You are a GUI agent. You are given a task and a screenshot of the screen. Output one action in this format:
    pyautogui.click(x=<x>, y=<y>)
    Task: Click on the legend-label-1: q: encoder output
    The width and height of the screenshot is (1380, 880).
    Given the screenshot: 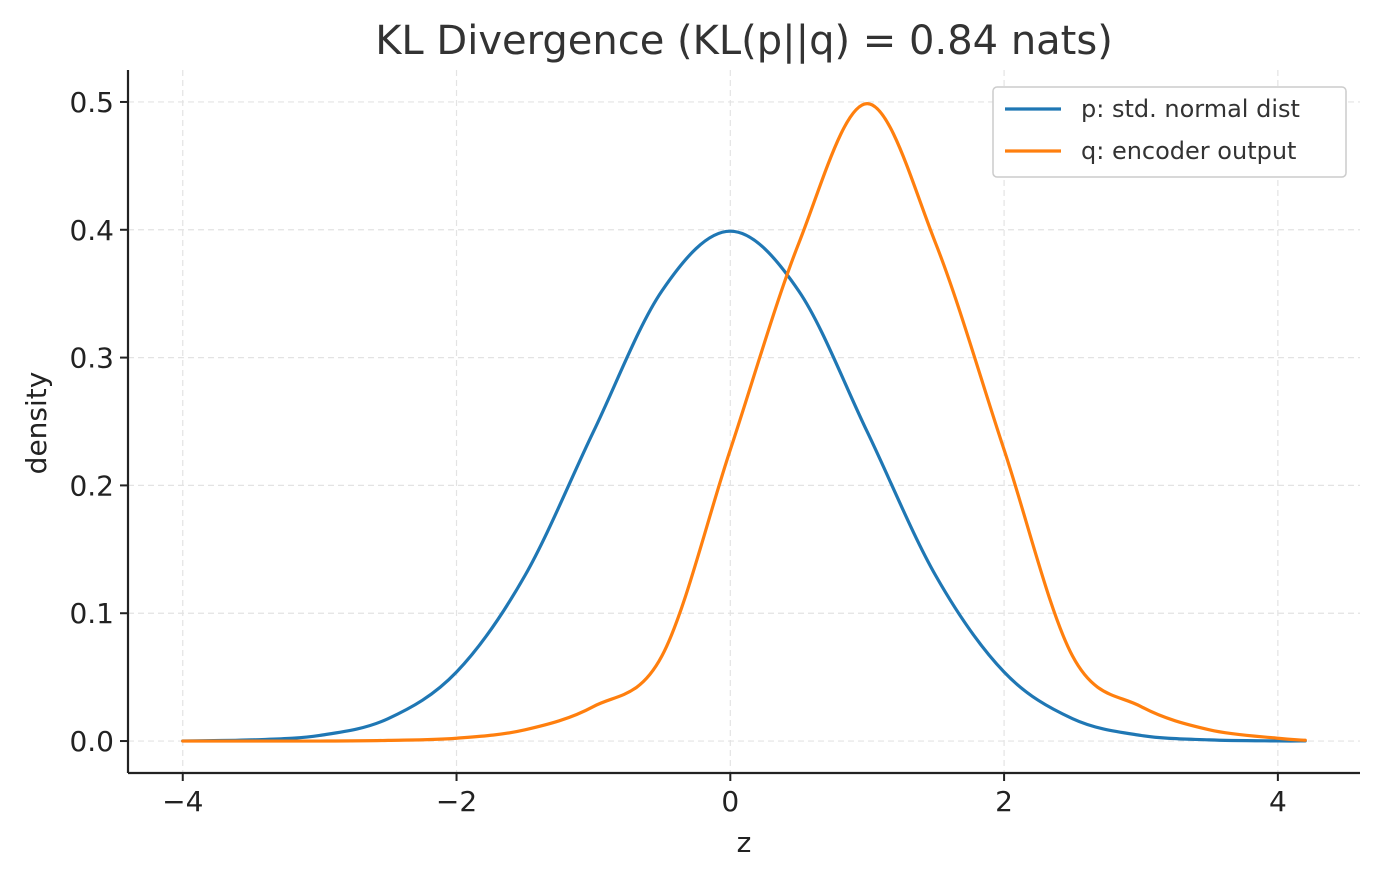 What is the action you would take?
    pyautogui.click(x=1188, y=151)
    